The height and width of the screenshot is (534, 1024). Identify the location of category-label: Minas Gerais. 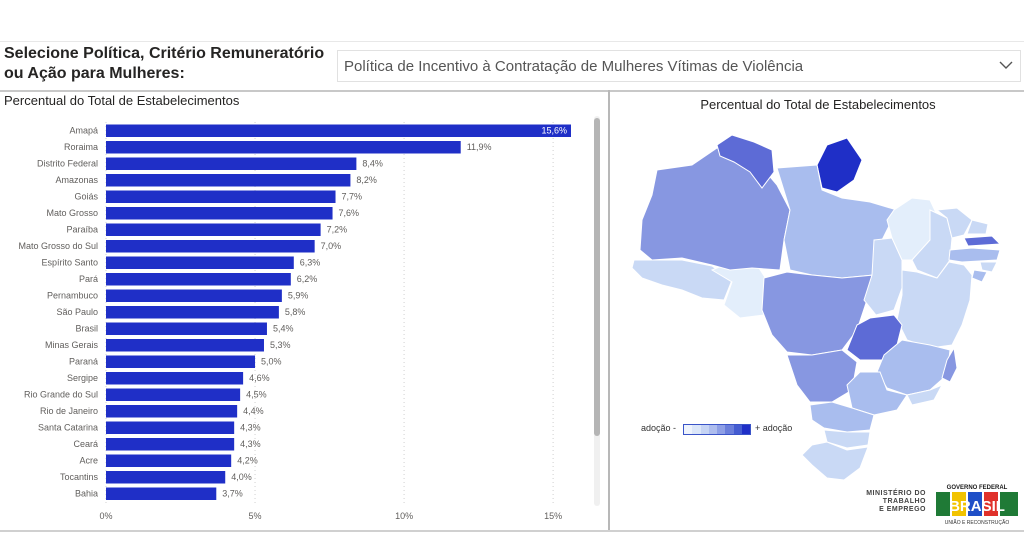
(72, 345).